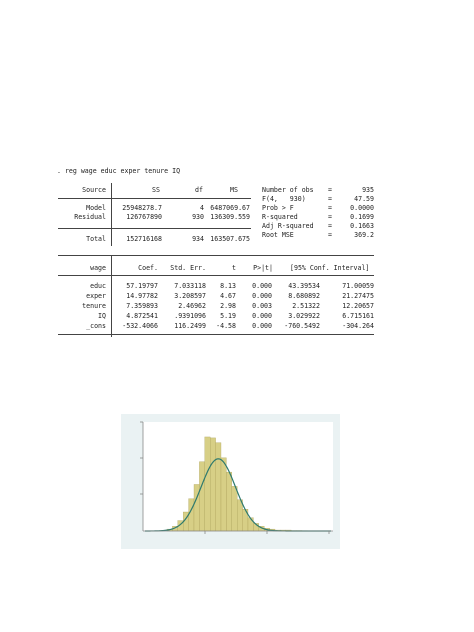 This screenshot has height=632, width=474. I want to click on anova-header-ms: MS, so click(234, 190).